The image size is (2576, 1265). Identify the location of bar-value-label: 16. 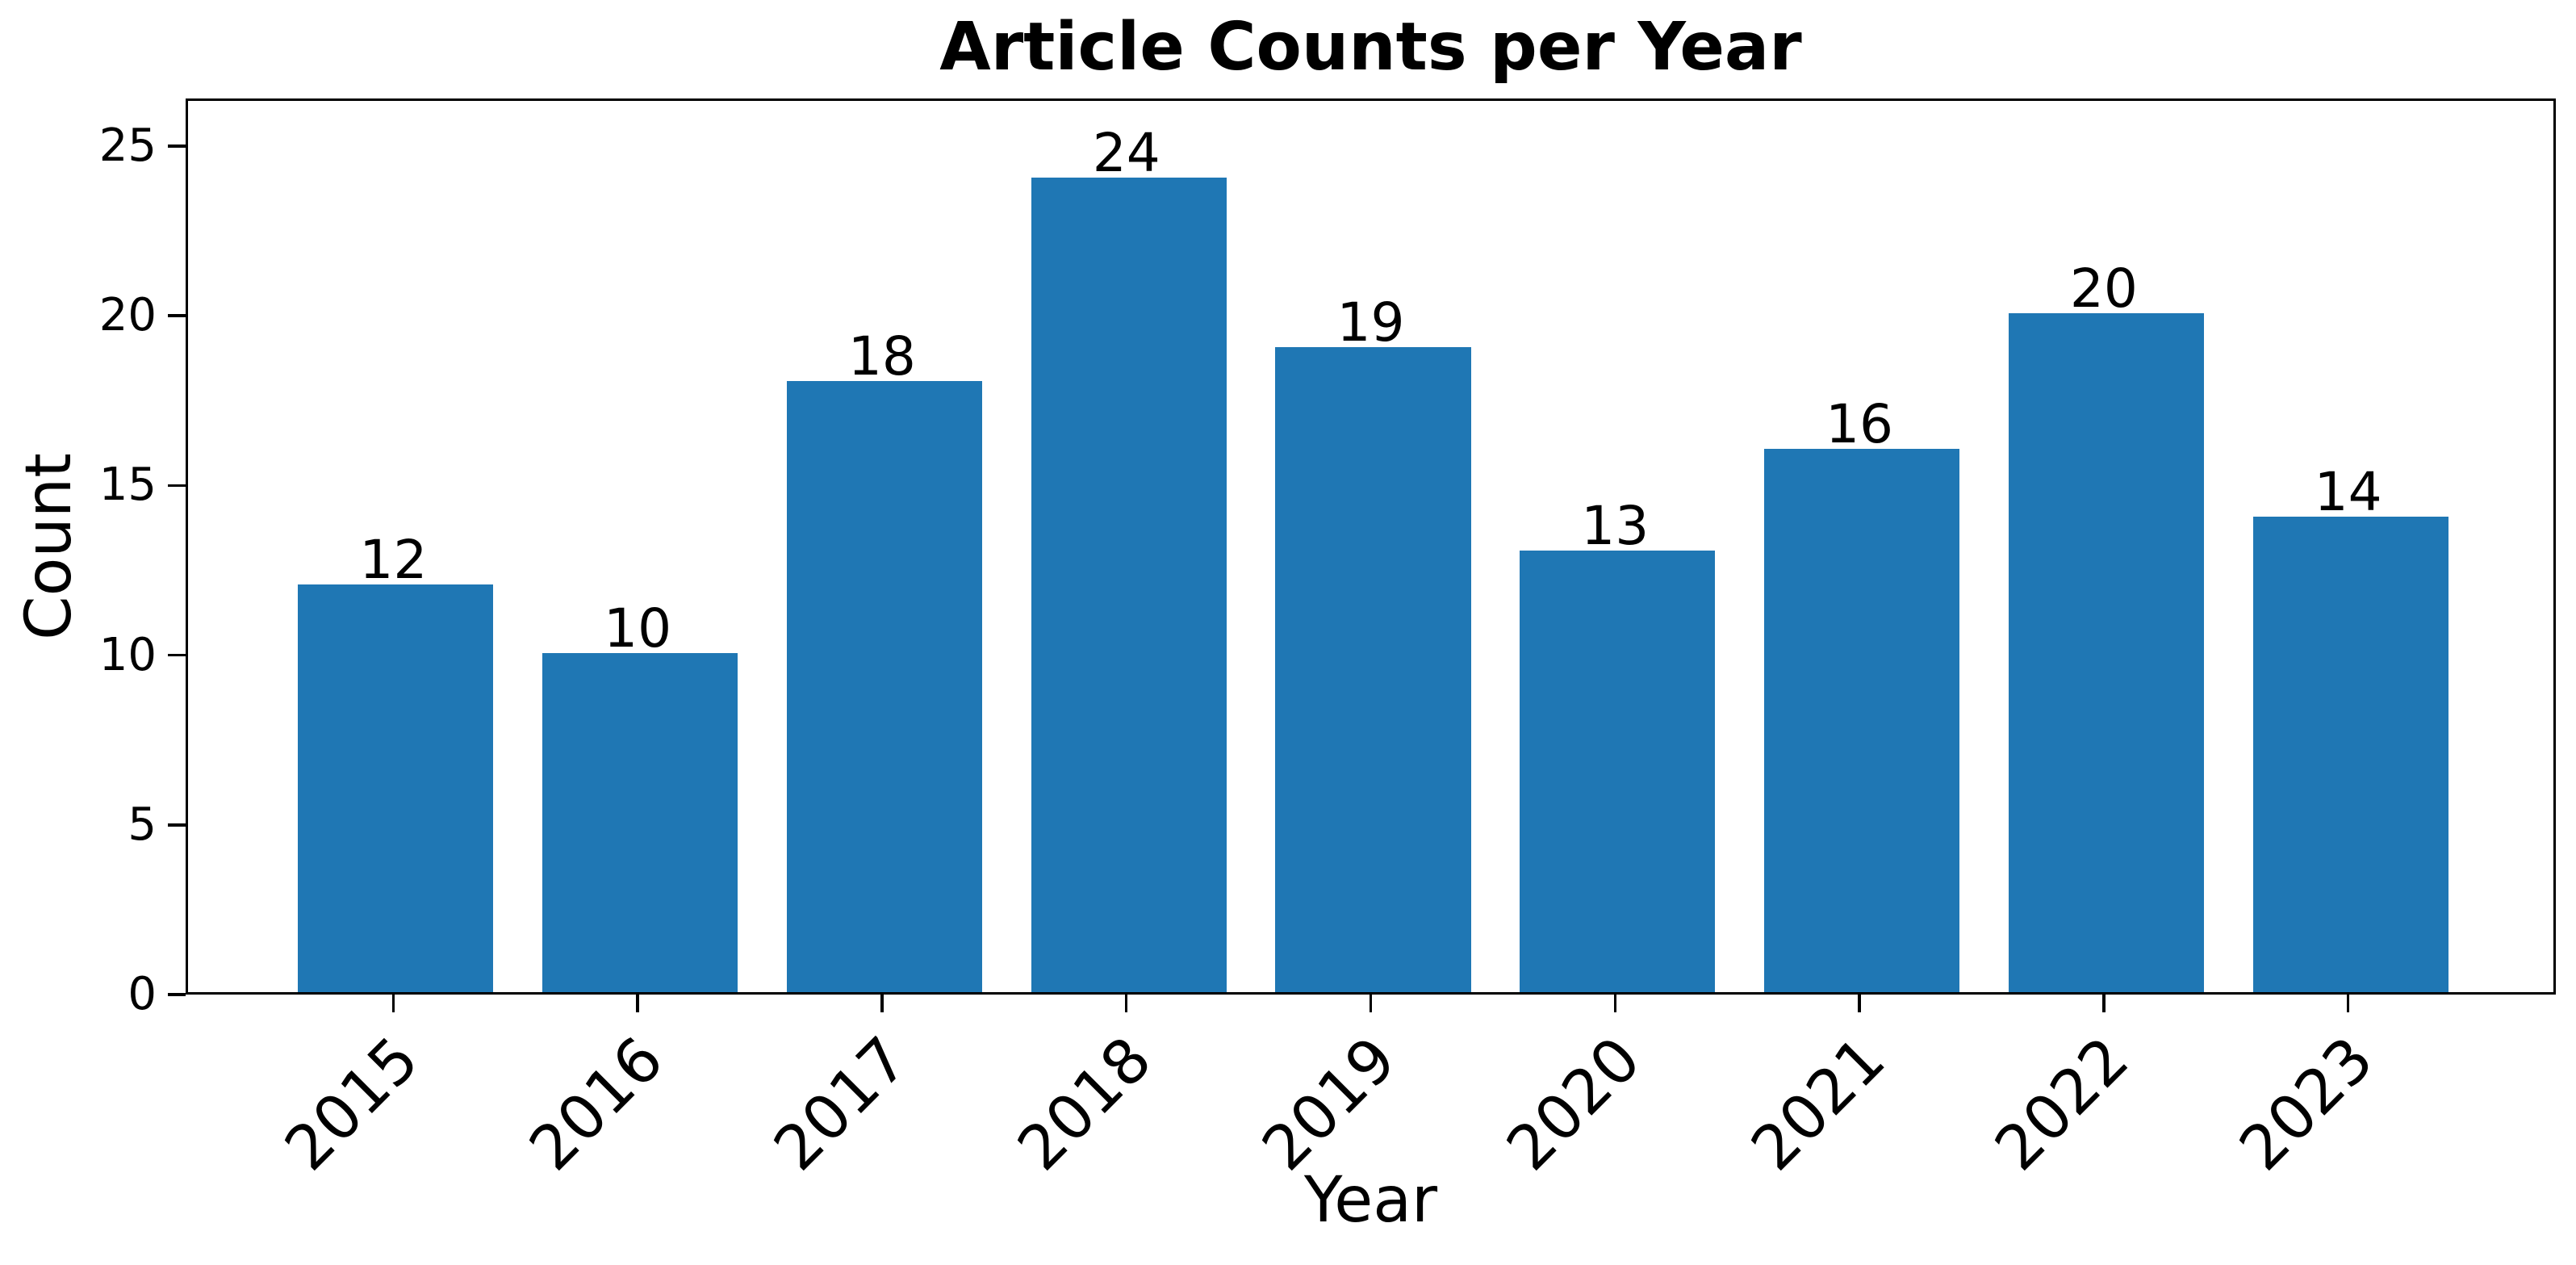
(1859, 424).